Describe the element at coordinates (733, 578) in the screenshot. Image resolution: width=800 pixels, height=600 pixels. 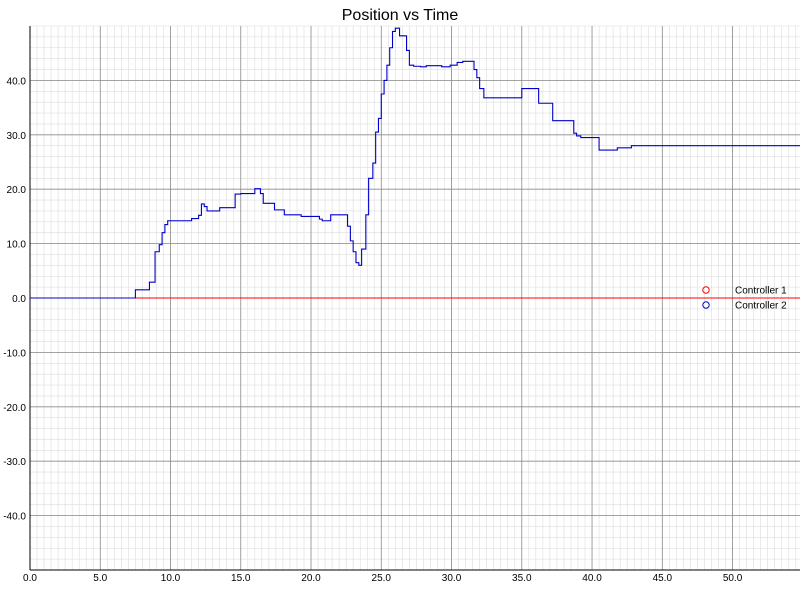
I see `x-tick-label: 50.0` at that location.